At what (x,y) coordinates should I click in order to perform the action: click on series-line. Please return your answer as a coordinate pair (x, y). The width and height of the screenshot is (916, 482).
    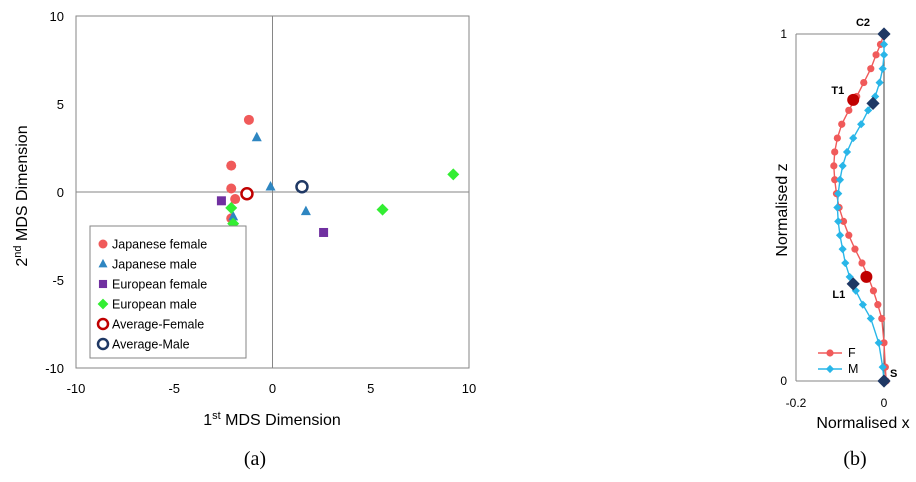
    Looking at the image, I should click on (860, 208).